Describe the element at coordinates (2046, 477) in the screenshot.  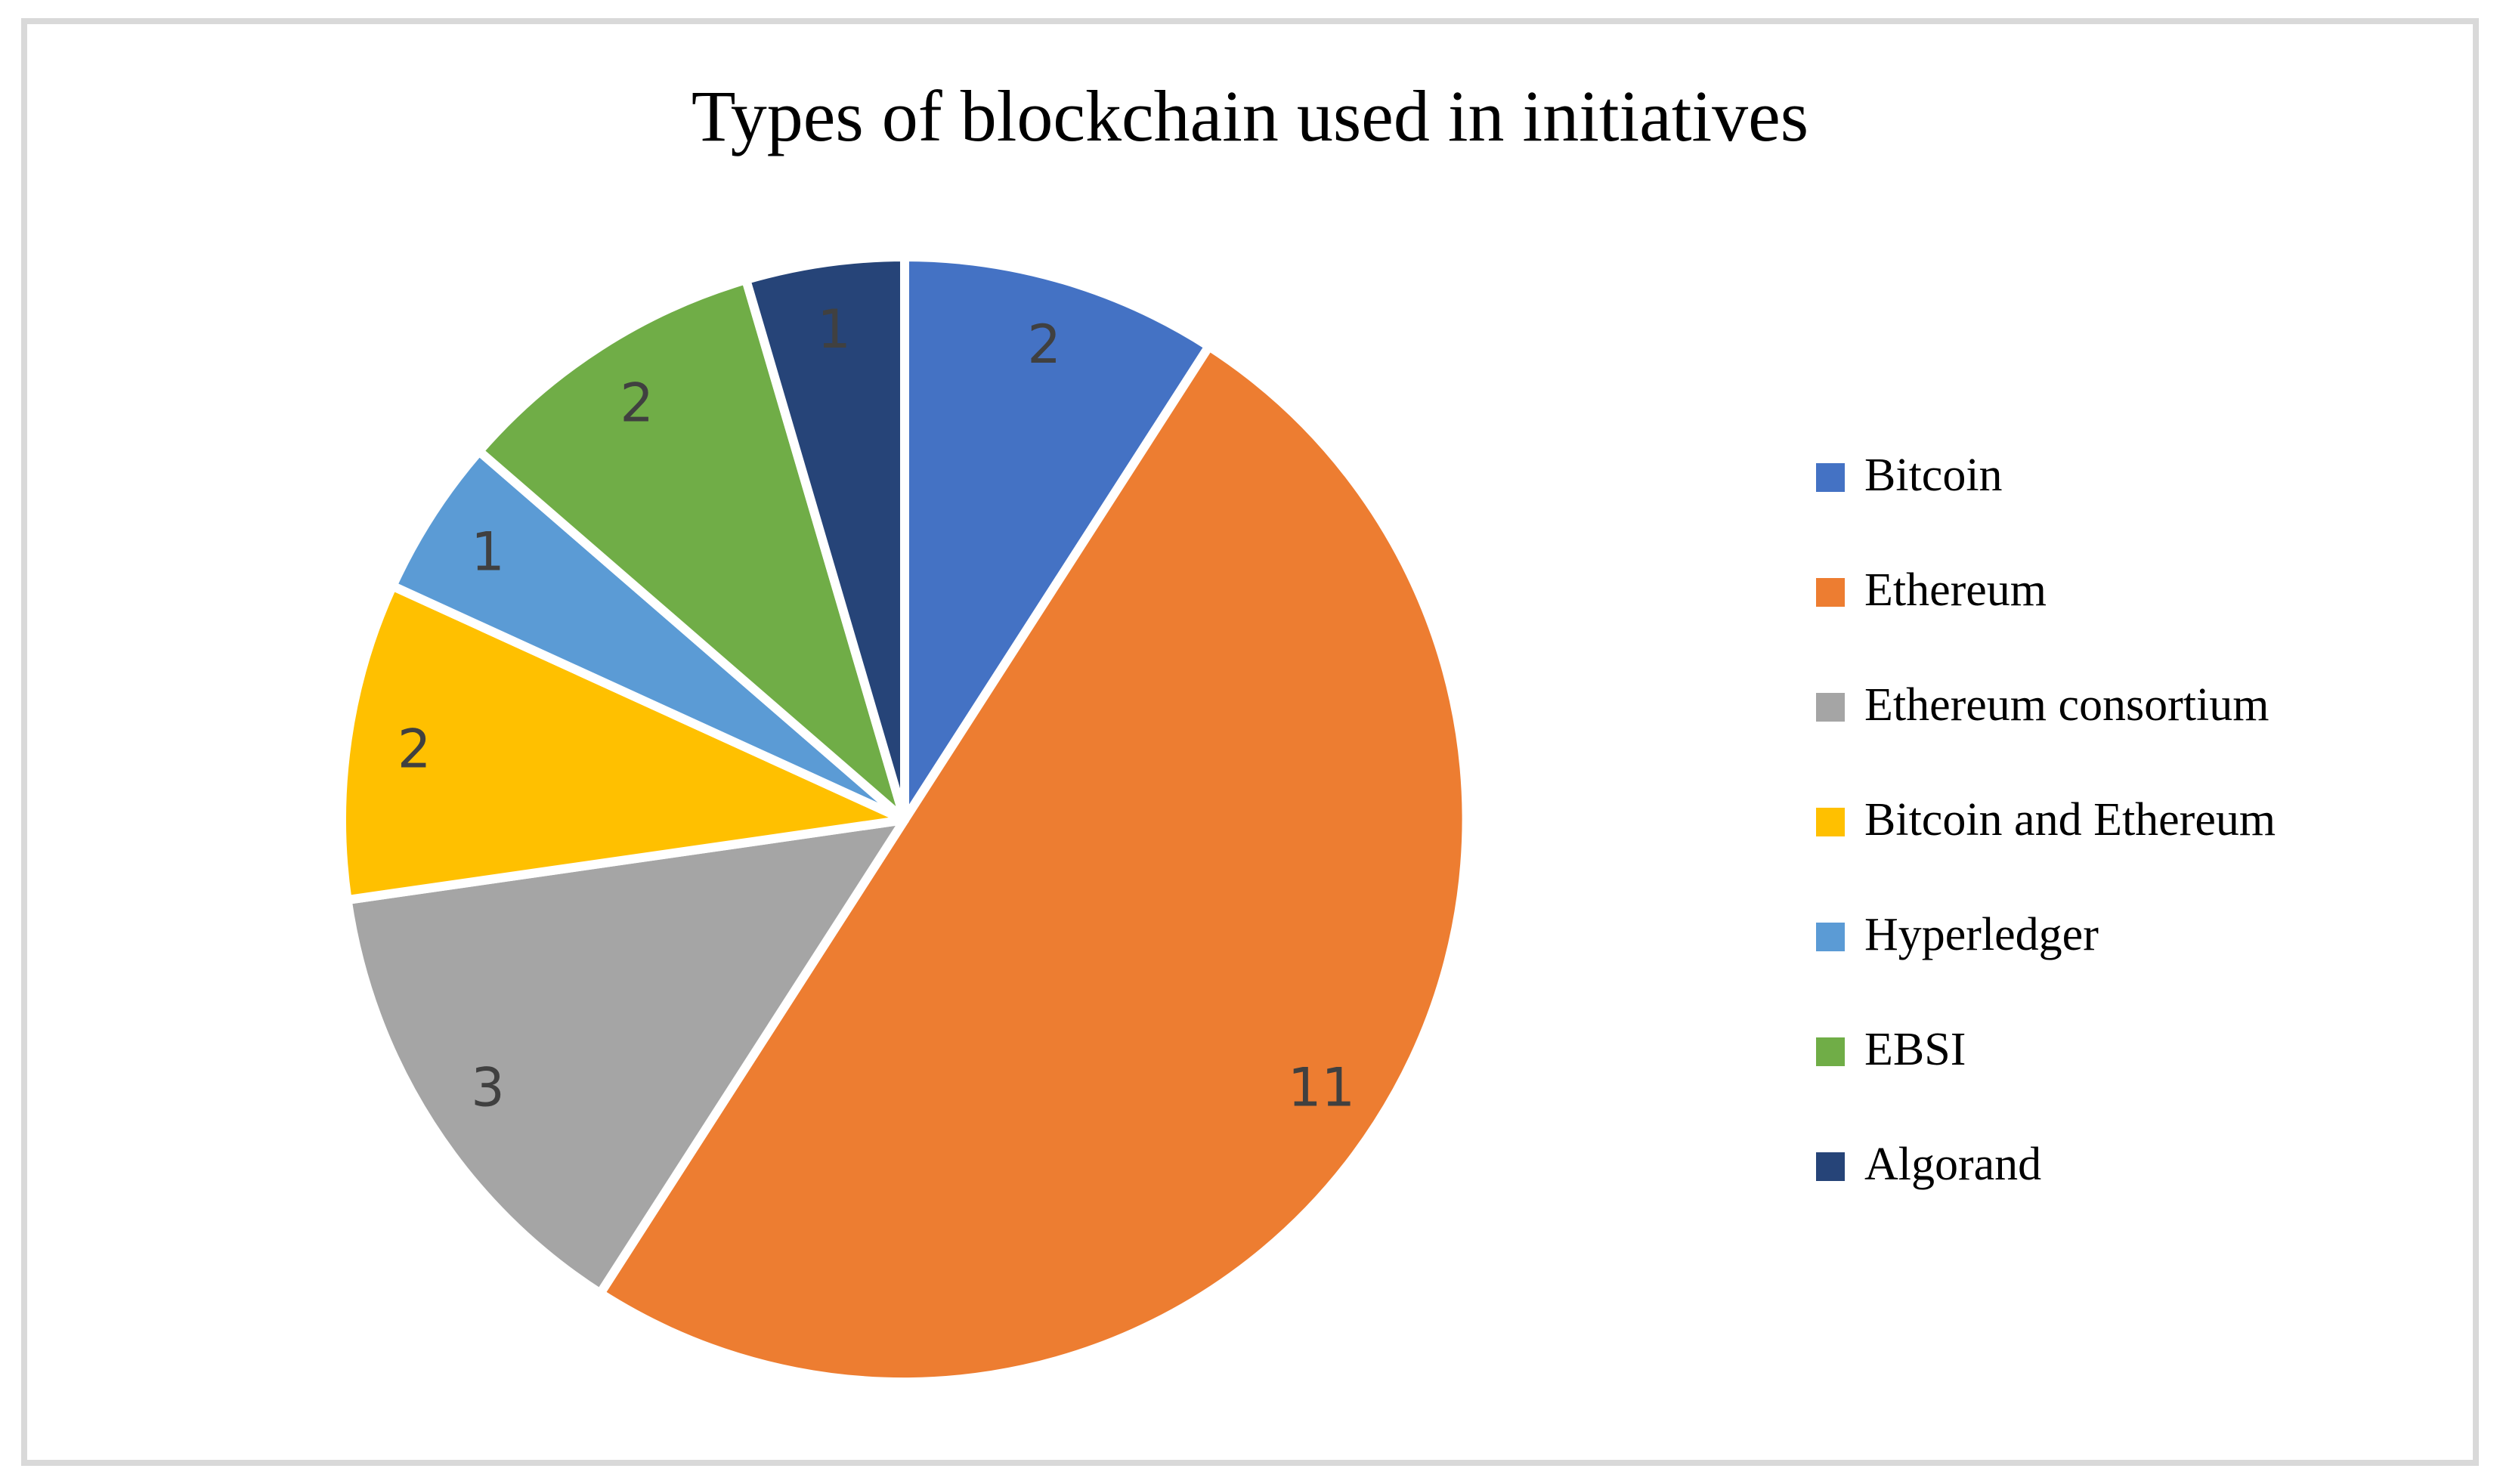
I see `legend-item-bitcoin: Bitcoin` at that location.